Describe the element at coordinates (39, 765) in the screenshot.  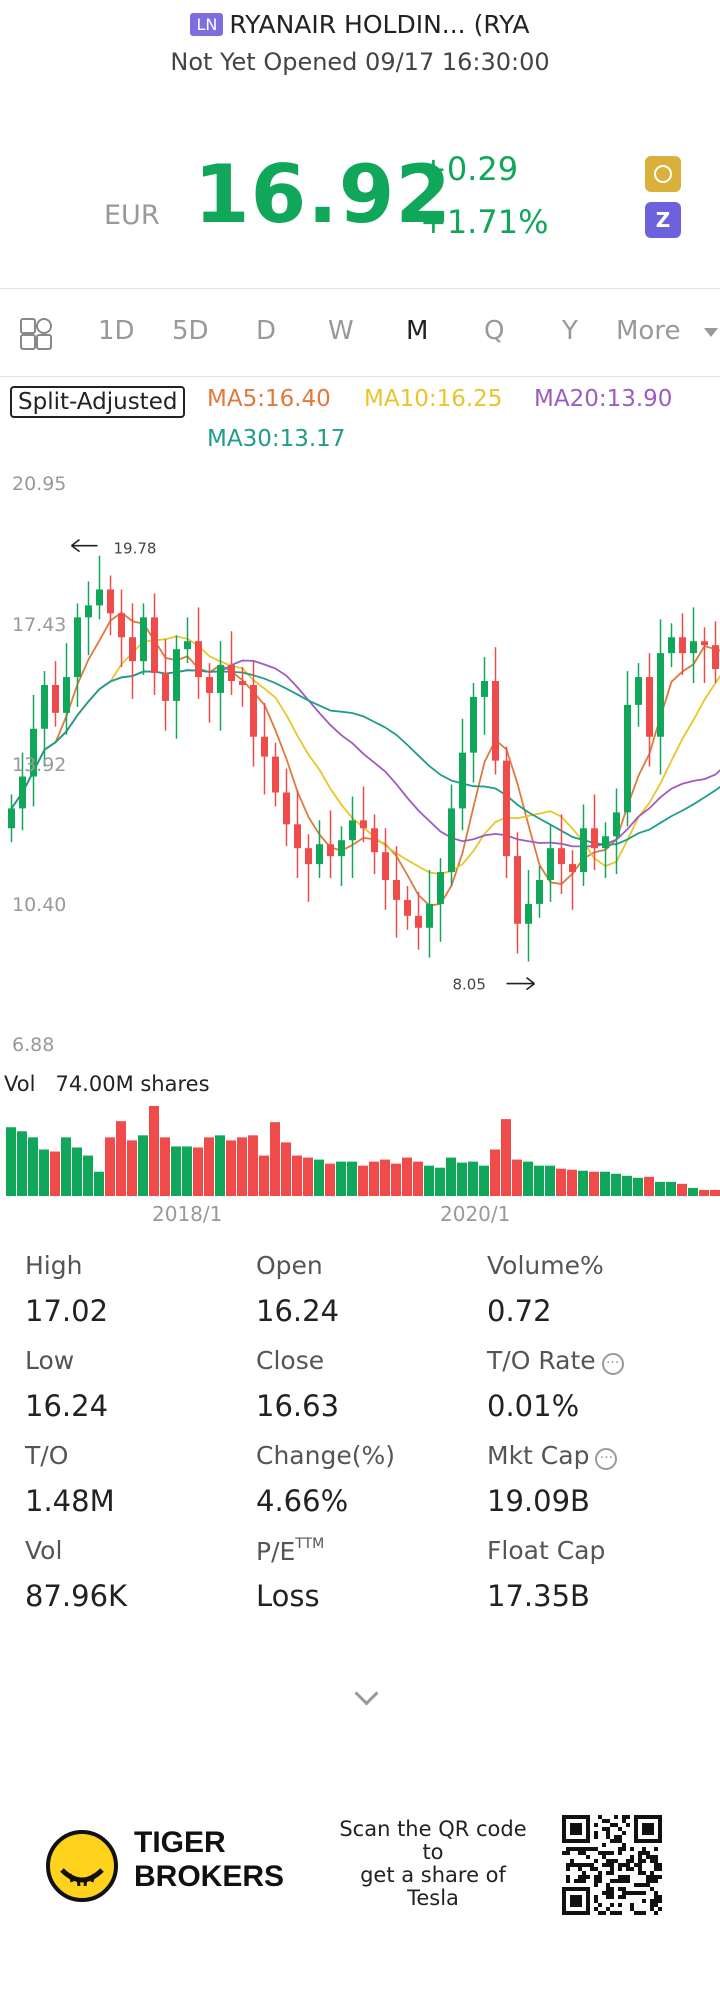
I see `y-tick-label: 13.92` at that location.